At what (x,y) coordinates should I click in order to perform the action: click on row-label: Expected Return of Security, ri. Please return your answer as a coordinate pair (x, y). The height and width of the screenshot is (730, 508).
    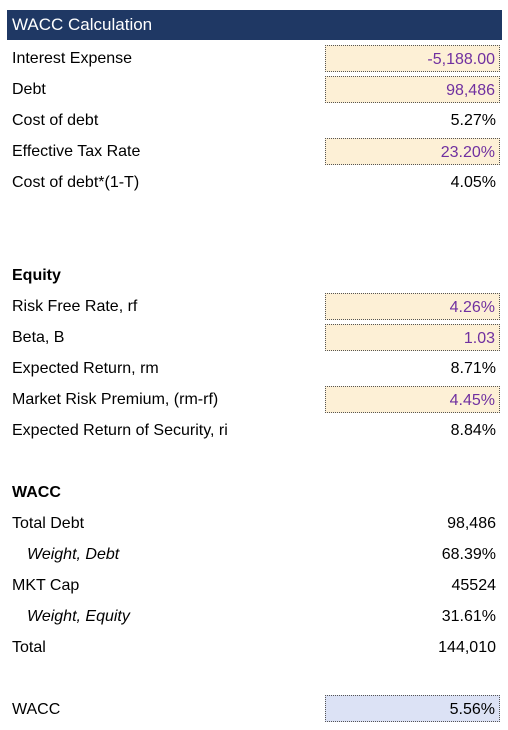
    Looking at the image, I should click on (120, 430).